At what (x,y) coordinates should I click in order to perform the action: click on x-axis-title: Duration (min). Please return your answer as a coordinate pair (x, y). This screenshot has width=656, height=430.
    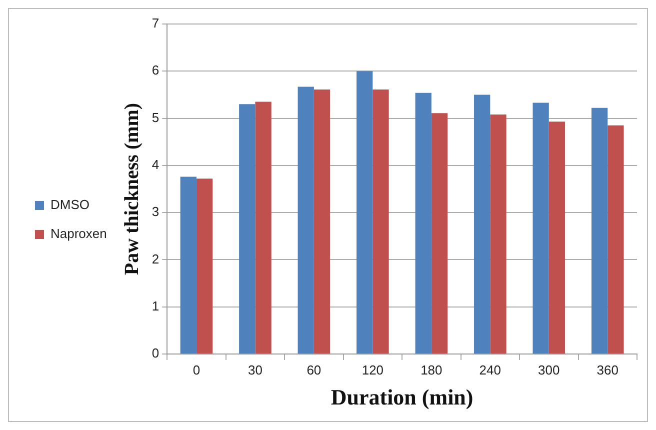
    Looking at the image, I should click on (402, 397).